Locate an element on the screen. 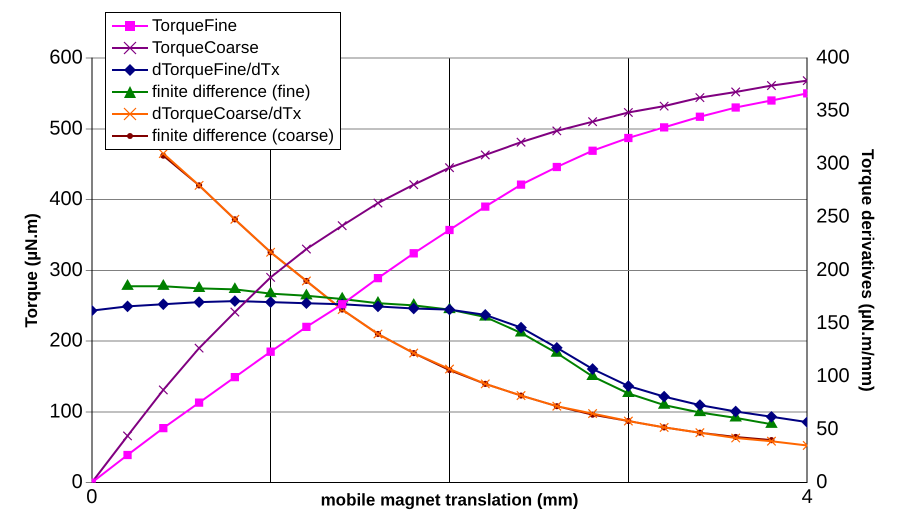  x-axis-title: mobile magnet translation (mm) is located at coordinates (449, 500).